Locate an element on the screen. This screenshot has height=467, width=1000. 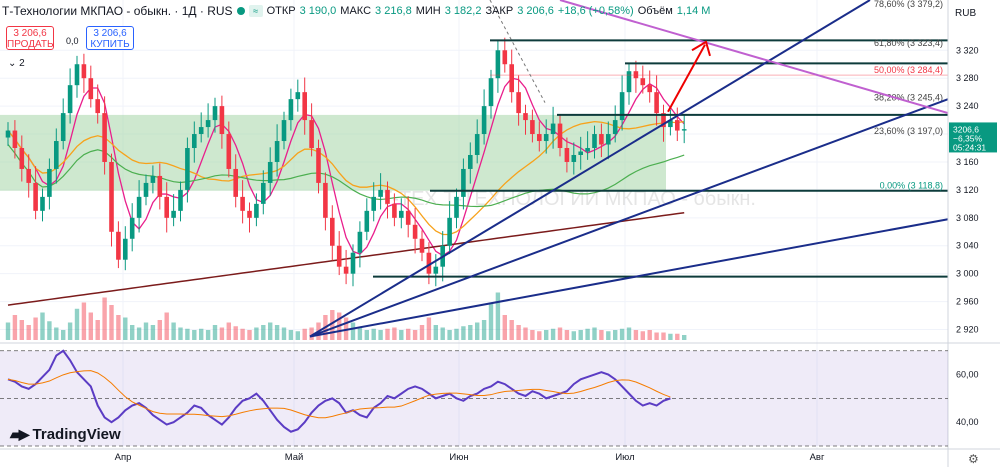
buy-price: 3 206,6 is located at coordinates (110, 33).